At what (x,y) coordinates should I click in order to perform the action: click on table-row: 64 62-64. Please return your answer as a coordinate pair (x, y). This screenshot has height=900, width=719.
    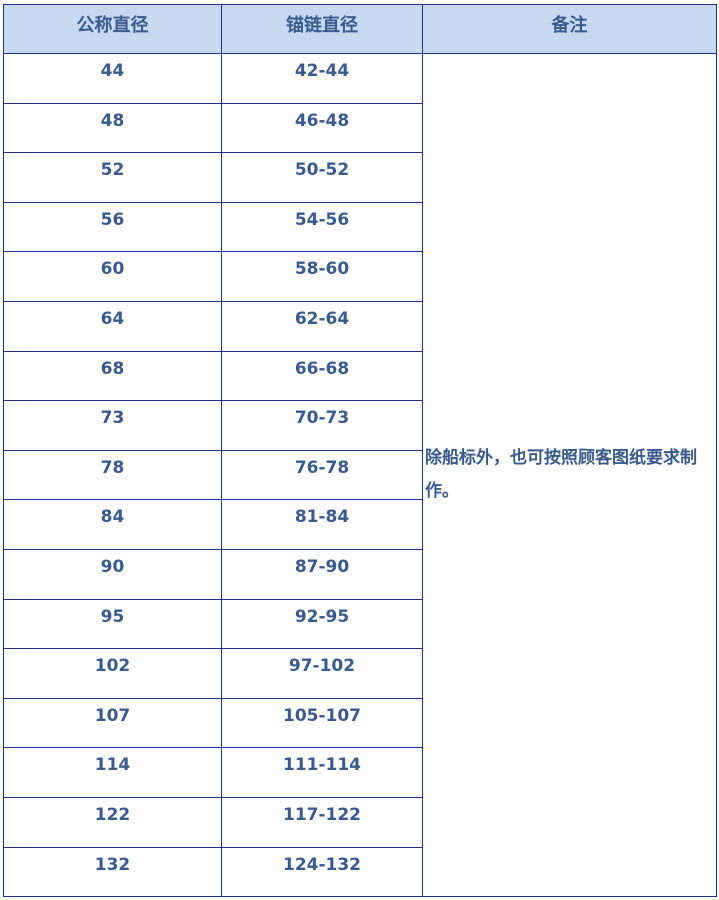
    Looking at the image, I should click on (360, 326).